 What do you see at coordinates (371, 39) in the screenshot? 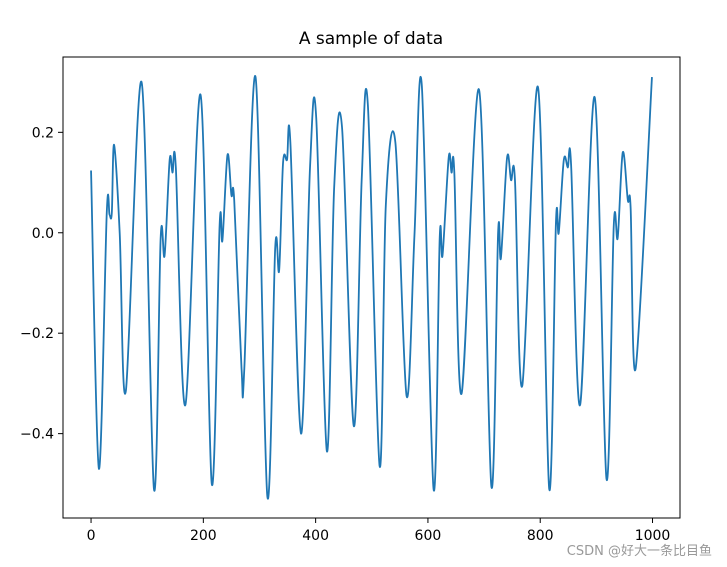
I see `chart-title: A sample of data` at bounding box center [371, 39].